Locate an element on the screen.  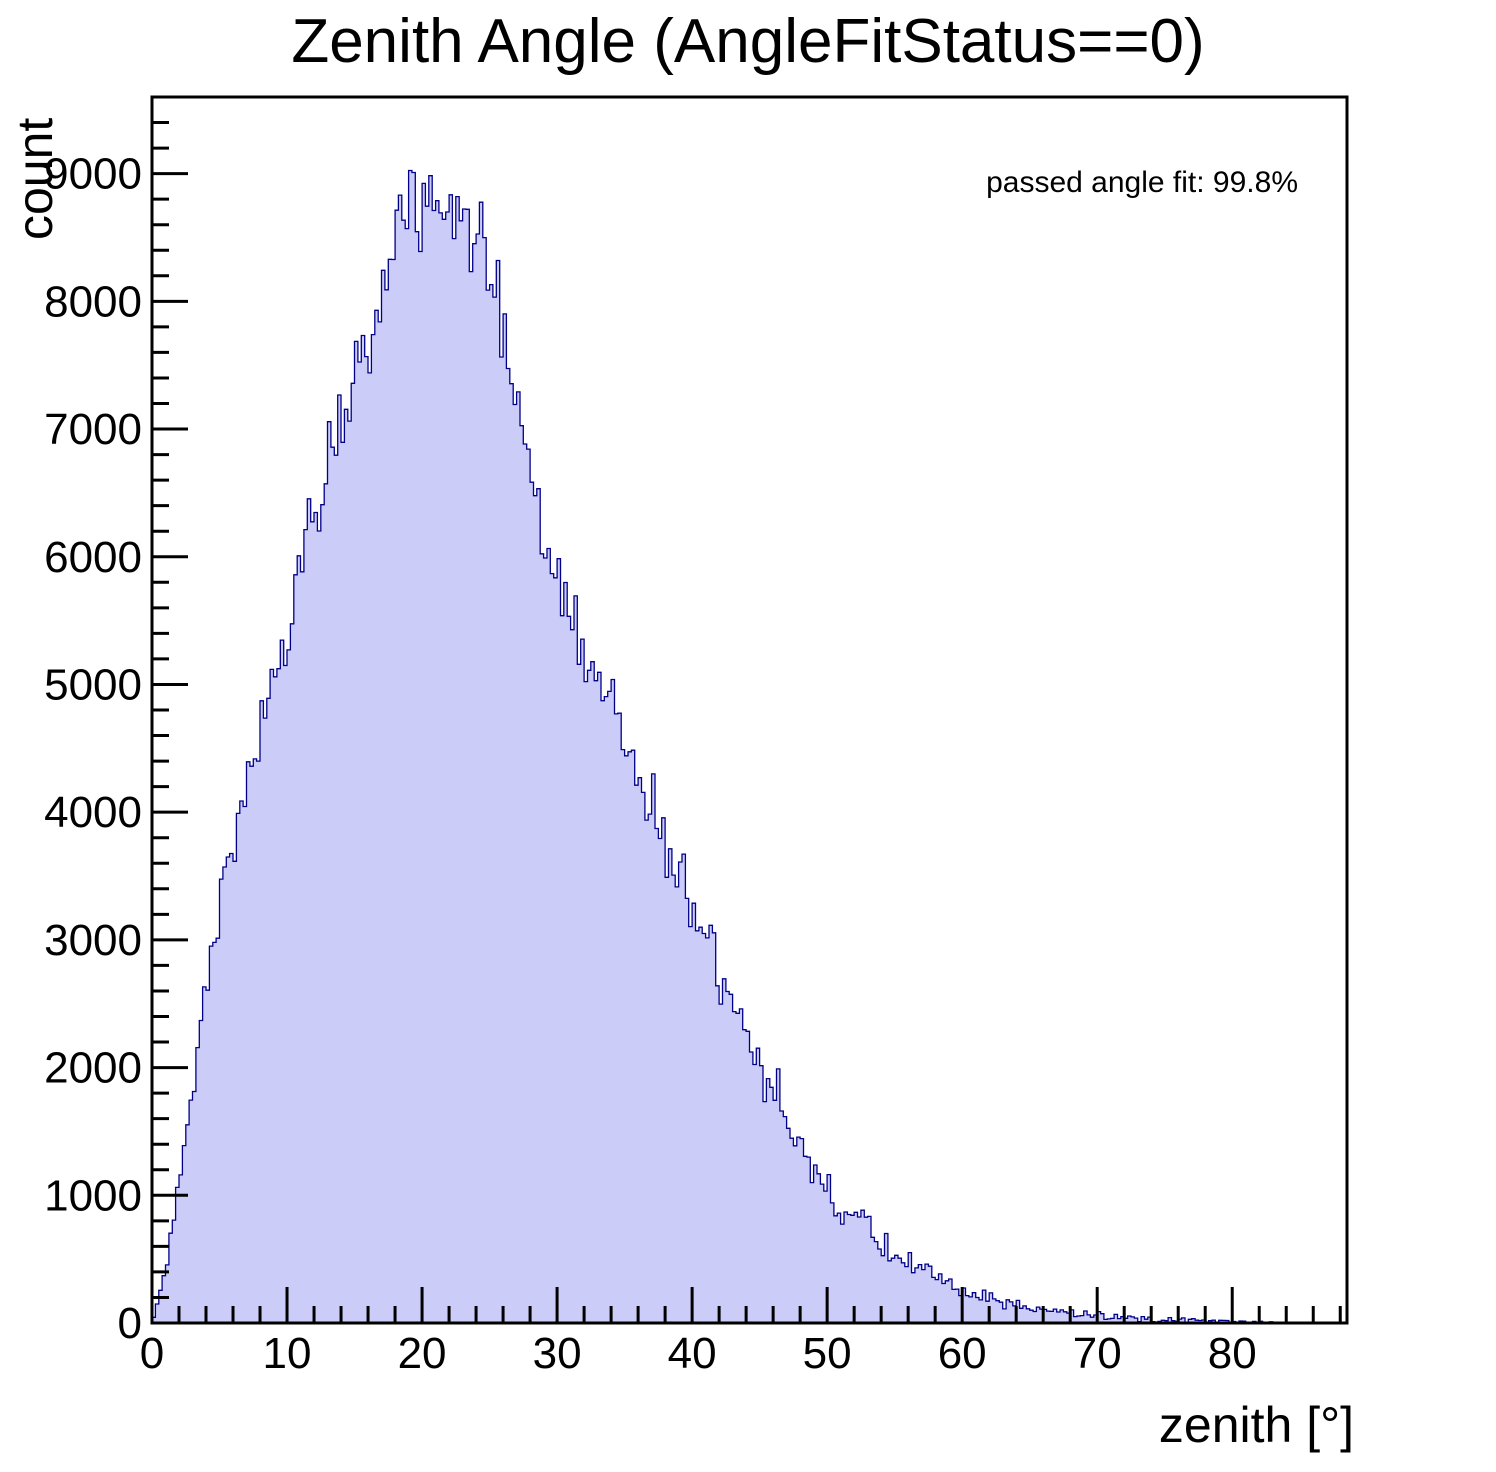
y-tick-label: 2000 is located at coordinates (93, 1068).